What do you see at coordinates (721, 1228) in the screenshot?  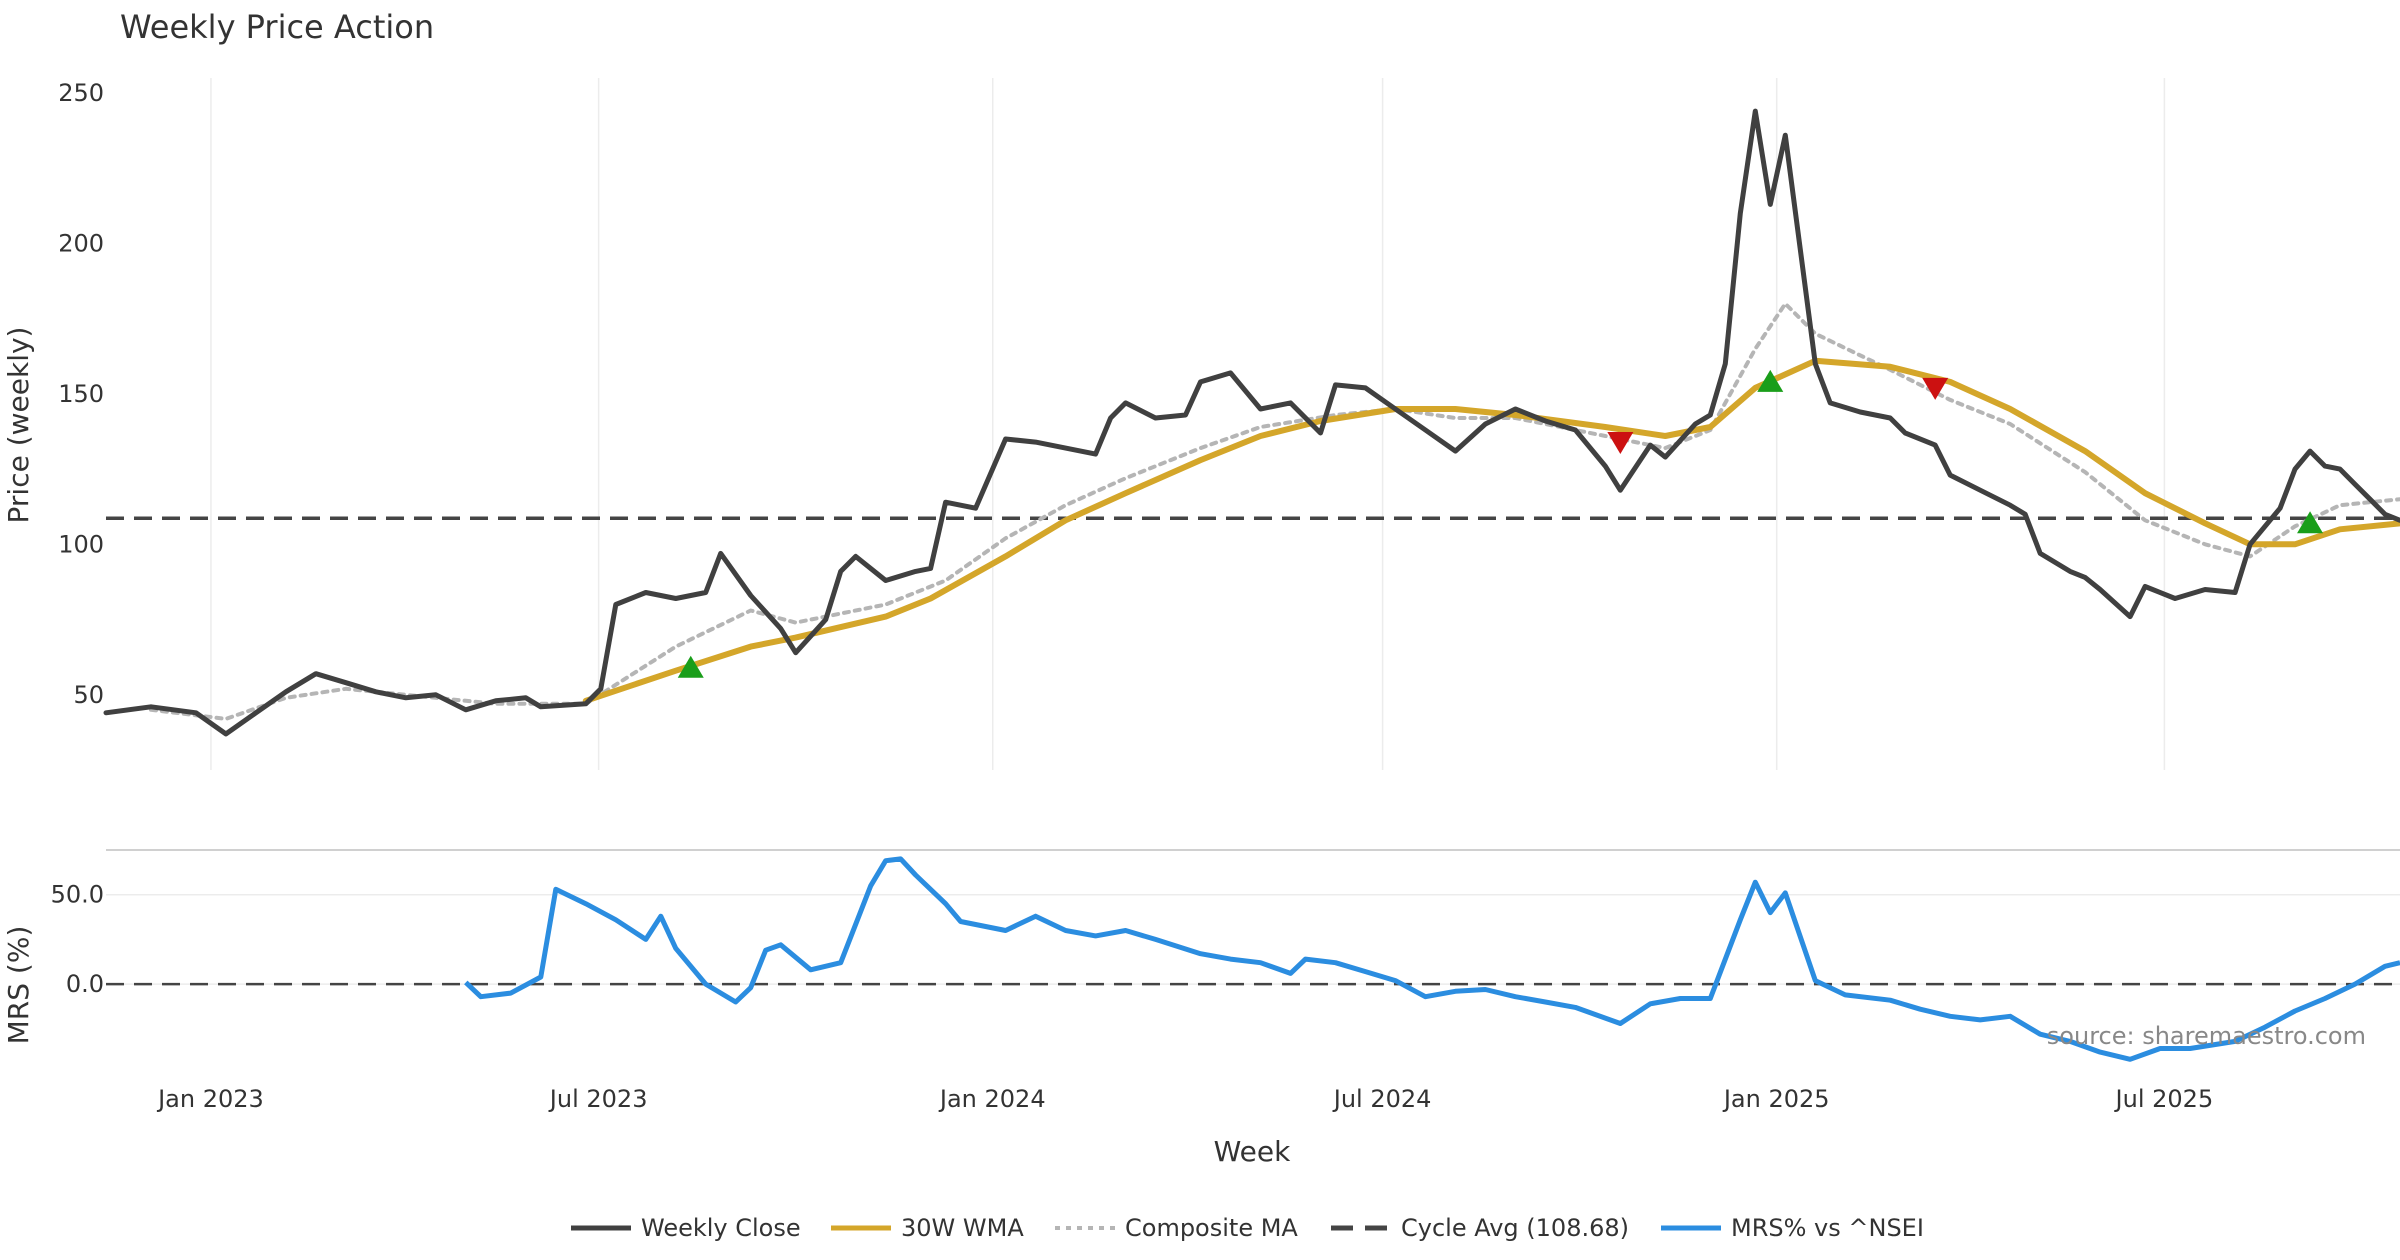 I see `legend-label: Weekly Close` at bounding box center [721, 1228].